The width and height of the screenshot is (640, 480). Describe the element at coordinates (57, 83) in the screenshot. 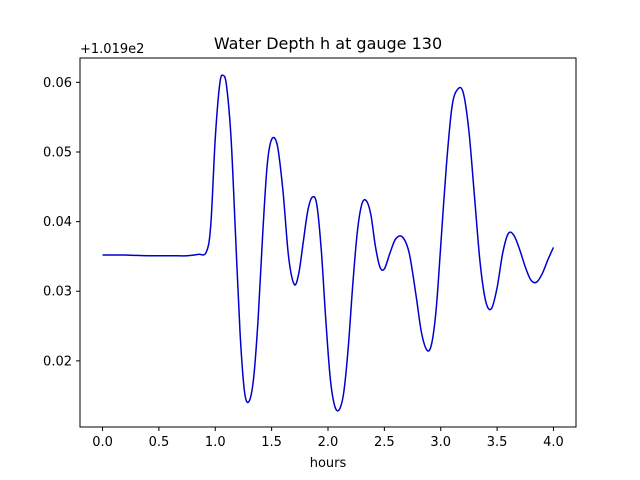

I see `y-tick-label: 0.06` at that location.